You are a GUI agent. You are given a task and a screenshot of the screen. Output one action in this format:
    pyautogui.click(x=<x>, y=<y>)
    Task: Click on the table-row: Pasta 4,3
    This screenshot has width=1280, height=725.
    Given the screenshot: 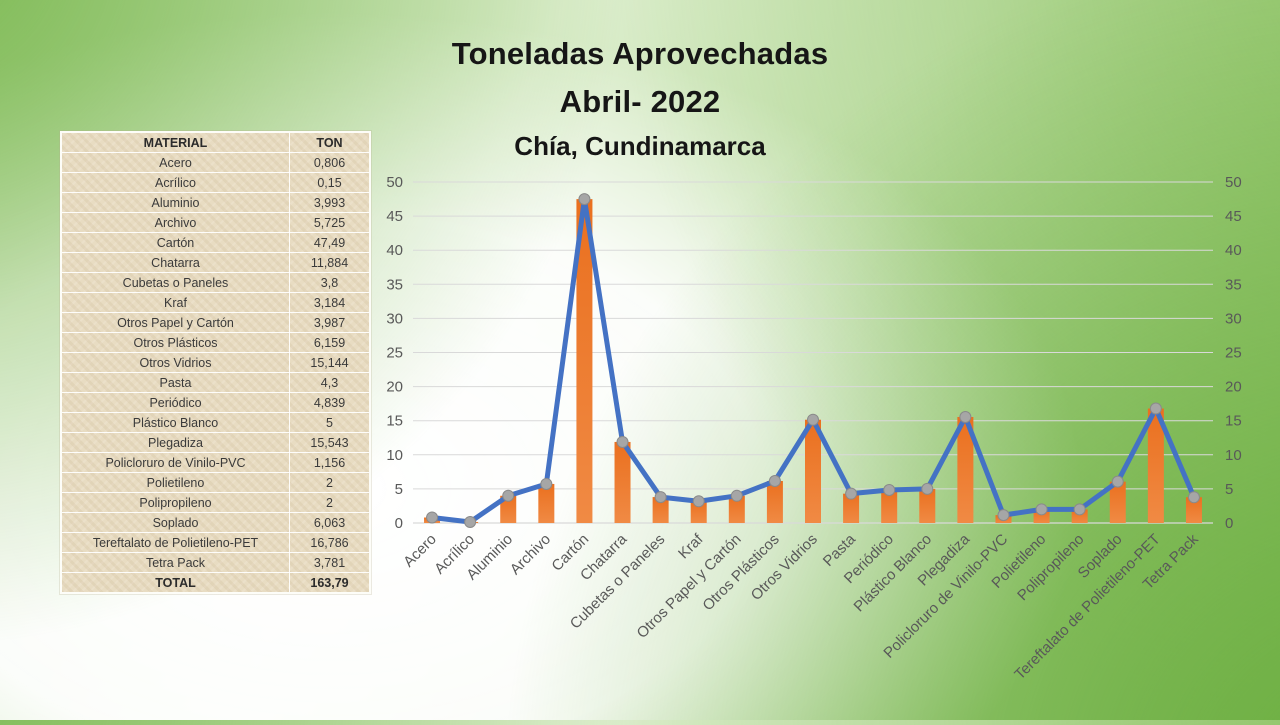 What is the action you would take?
    pyautogui.click(x=215, y=382)
    